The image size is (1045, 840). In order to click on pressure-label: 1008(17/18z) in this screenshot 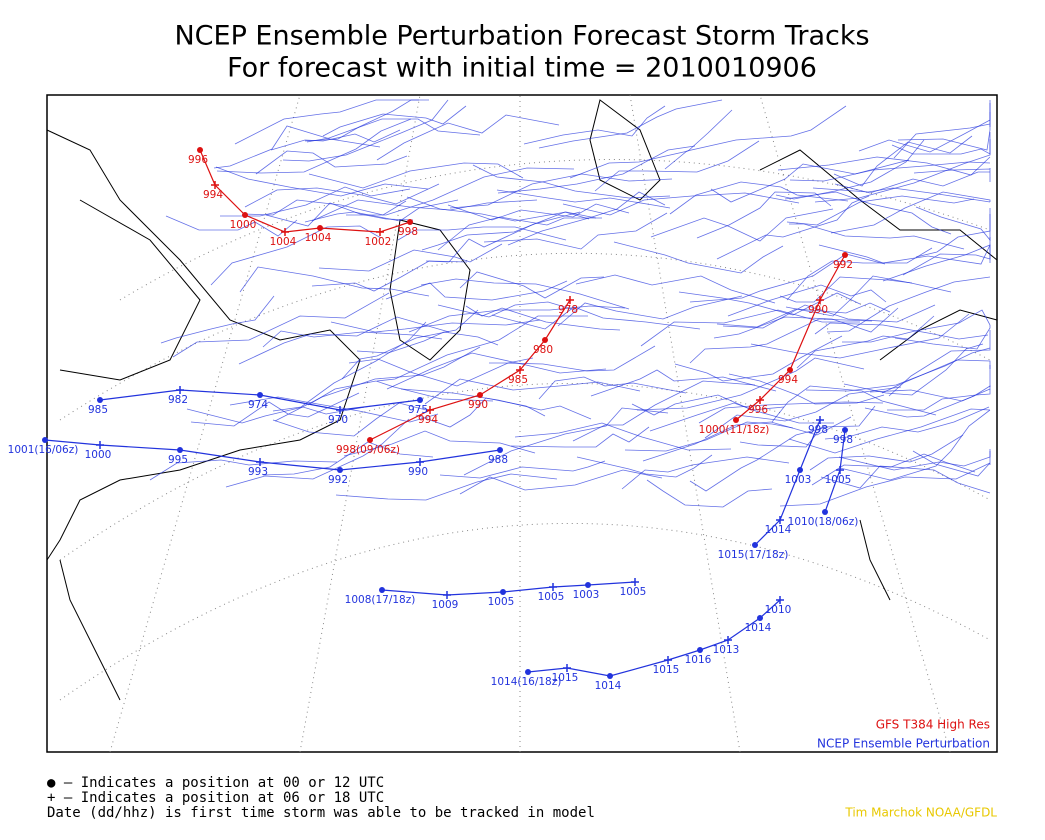, I will do `click(380, 600)`.